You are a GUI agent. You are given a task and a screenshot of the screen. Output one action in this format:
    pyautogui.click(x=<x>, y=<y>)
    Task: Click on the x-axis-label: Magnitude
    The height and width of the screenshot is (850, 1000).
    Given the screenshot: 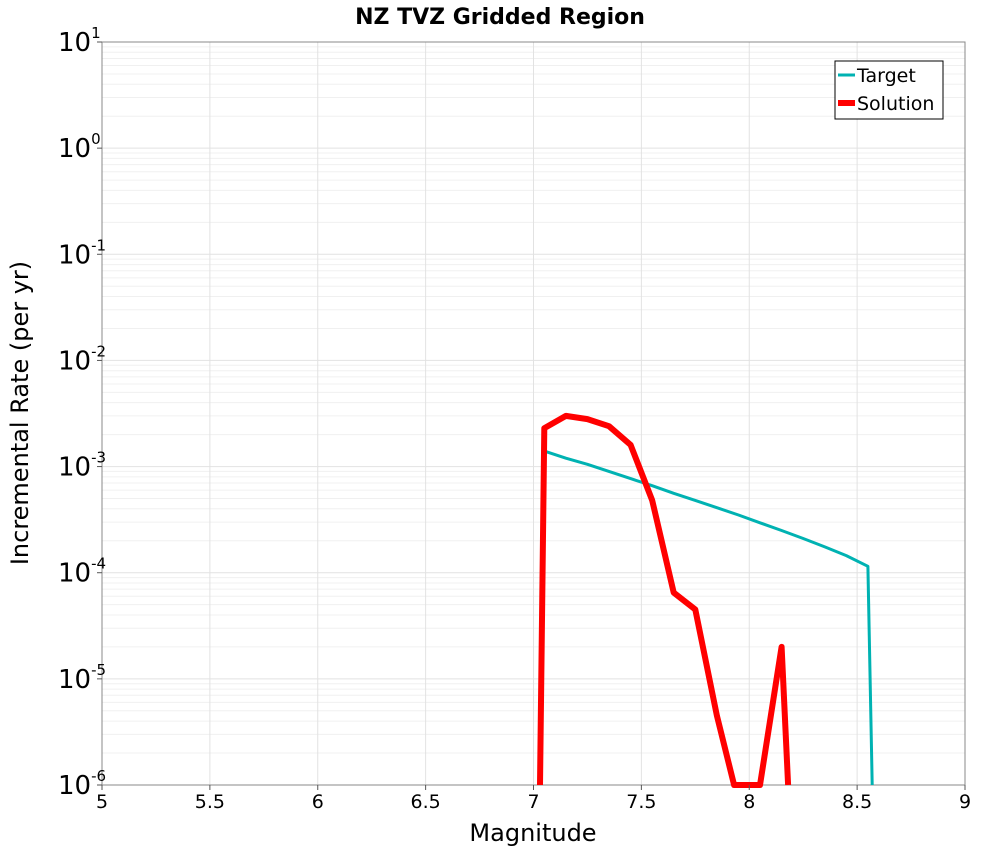 What is the action you would take?
    pyautogui.click(x=532, y=833)
    